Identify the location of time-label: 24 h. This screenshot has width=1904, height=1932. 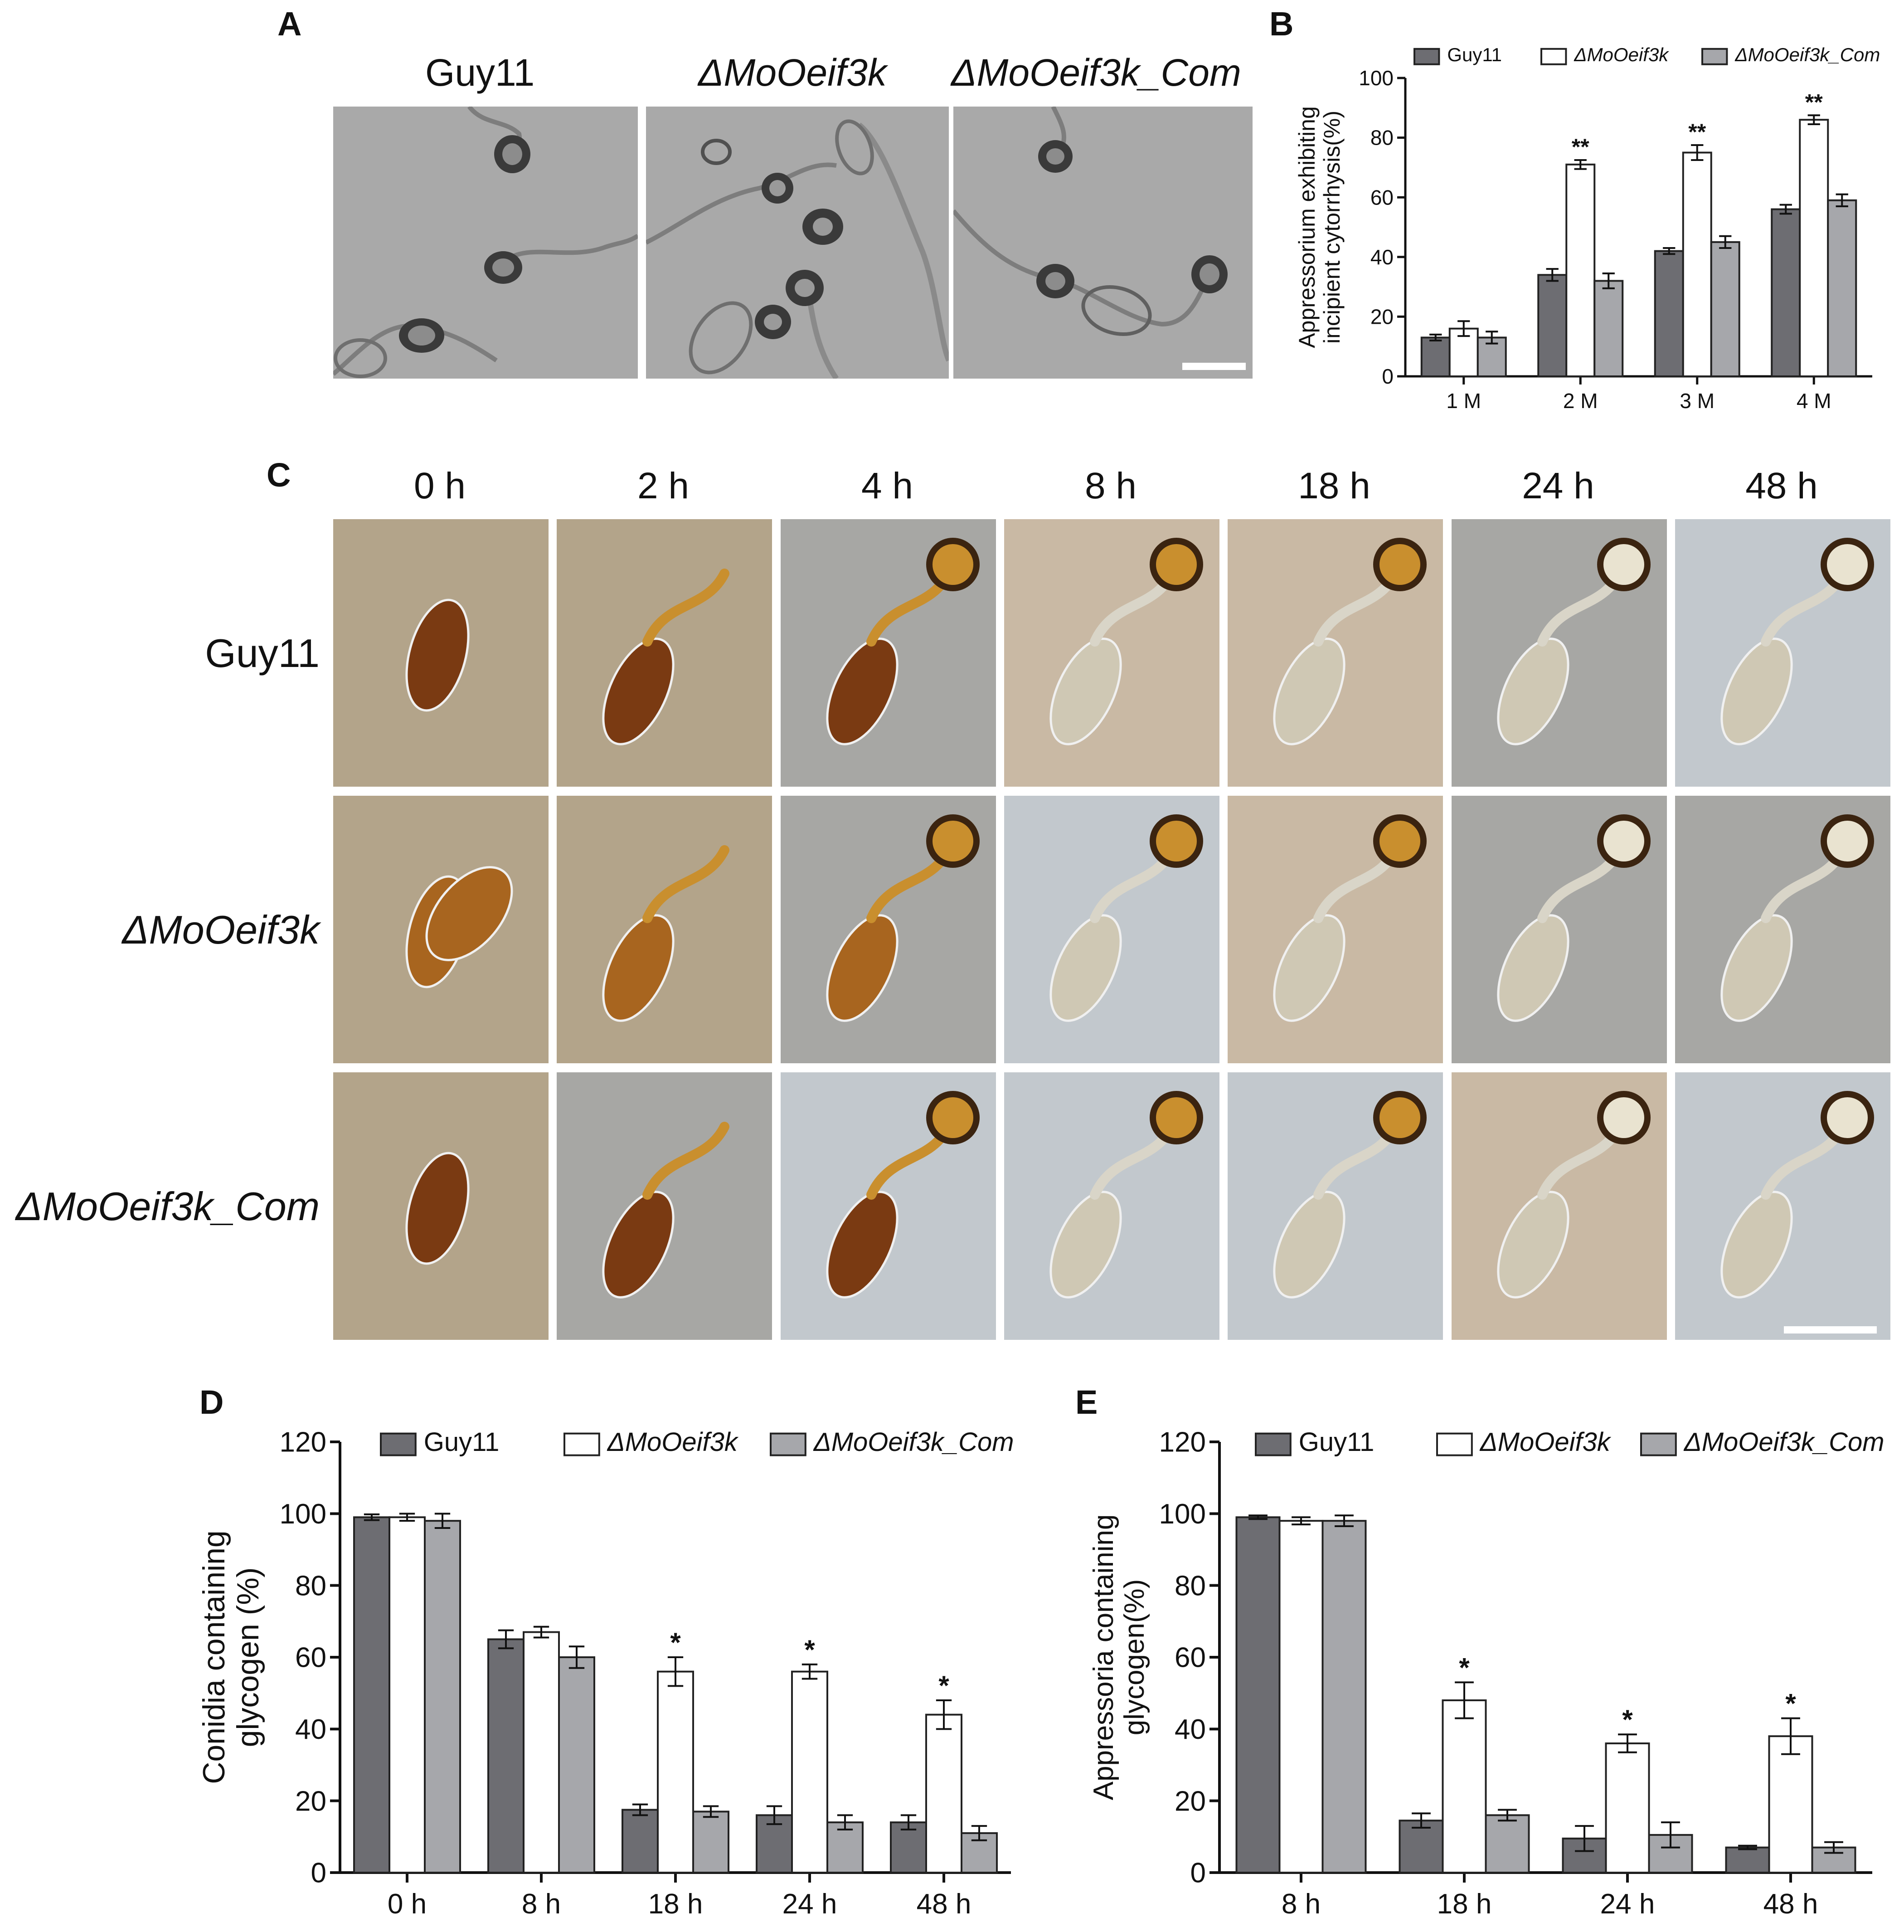
(1558, 486).